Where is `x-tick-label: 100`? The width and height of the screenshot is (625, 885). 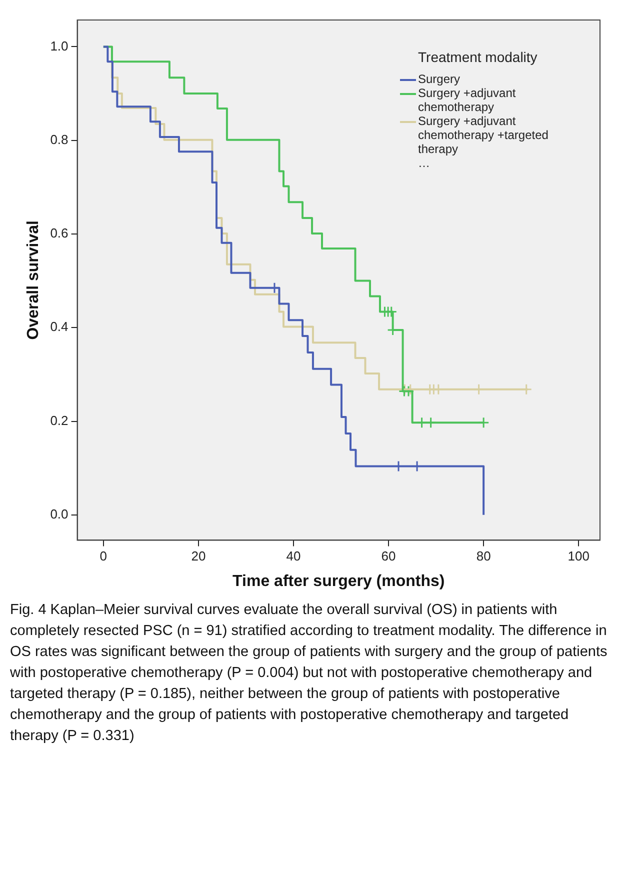 x-tick-label: 100 is located at coordinates (579, 556).